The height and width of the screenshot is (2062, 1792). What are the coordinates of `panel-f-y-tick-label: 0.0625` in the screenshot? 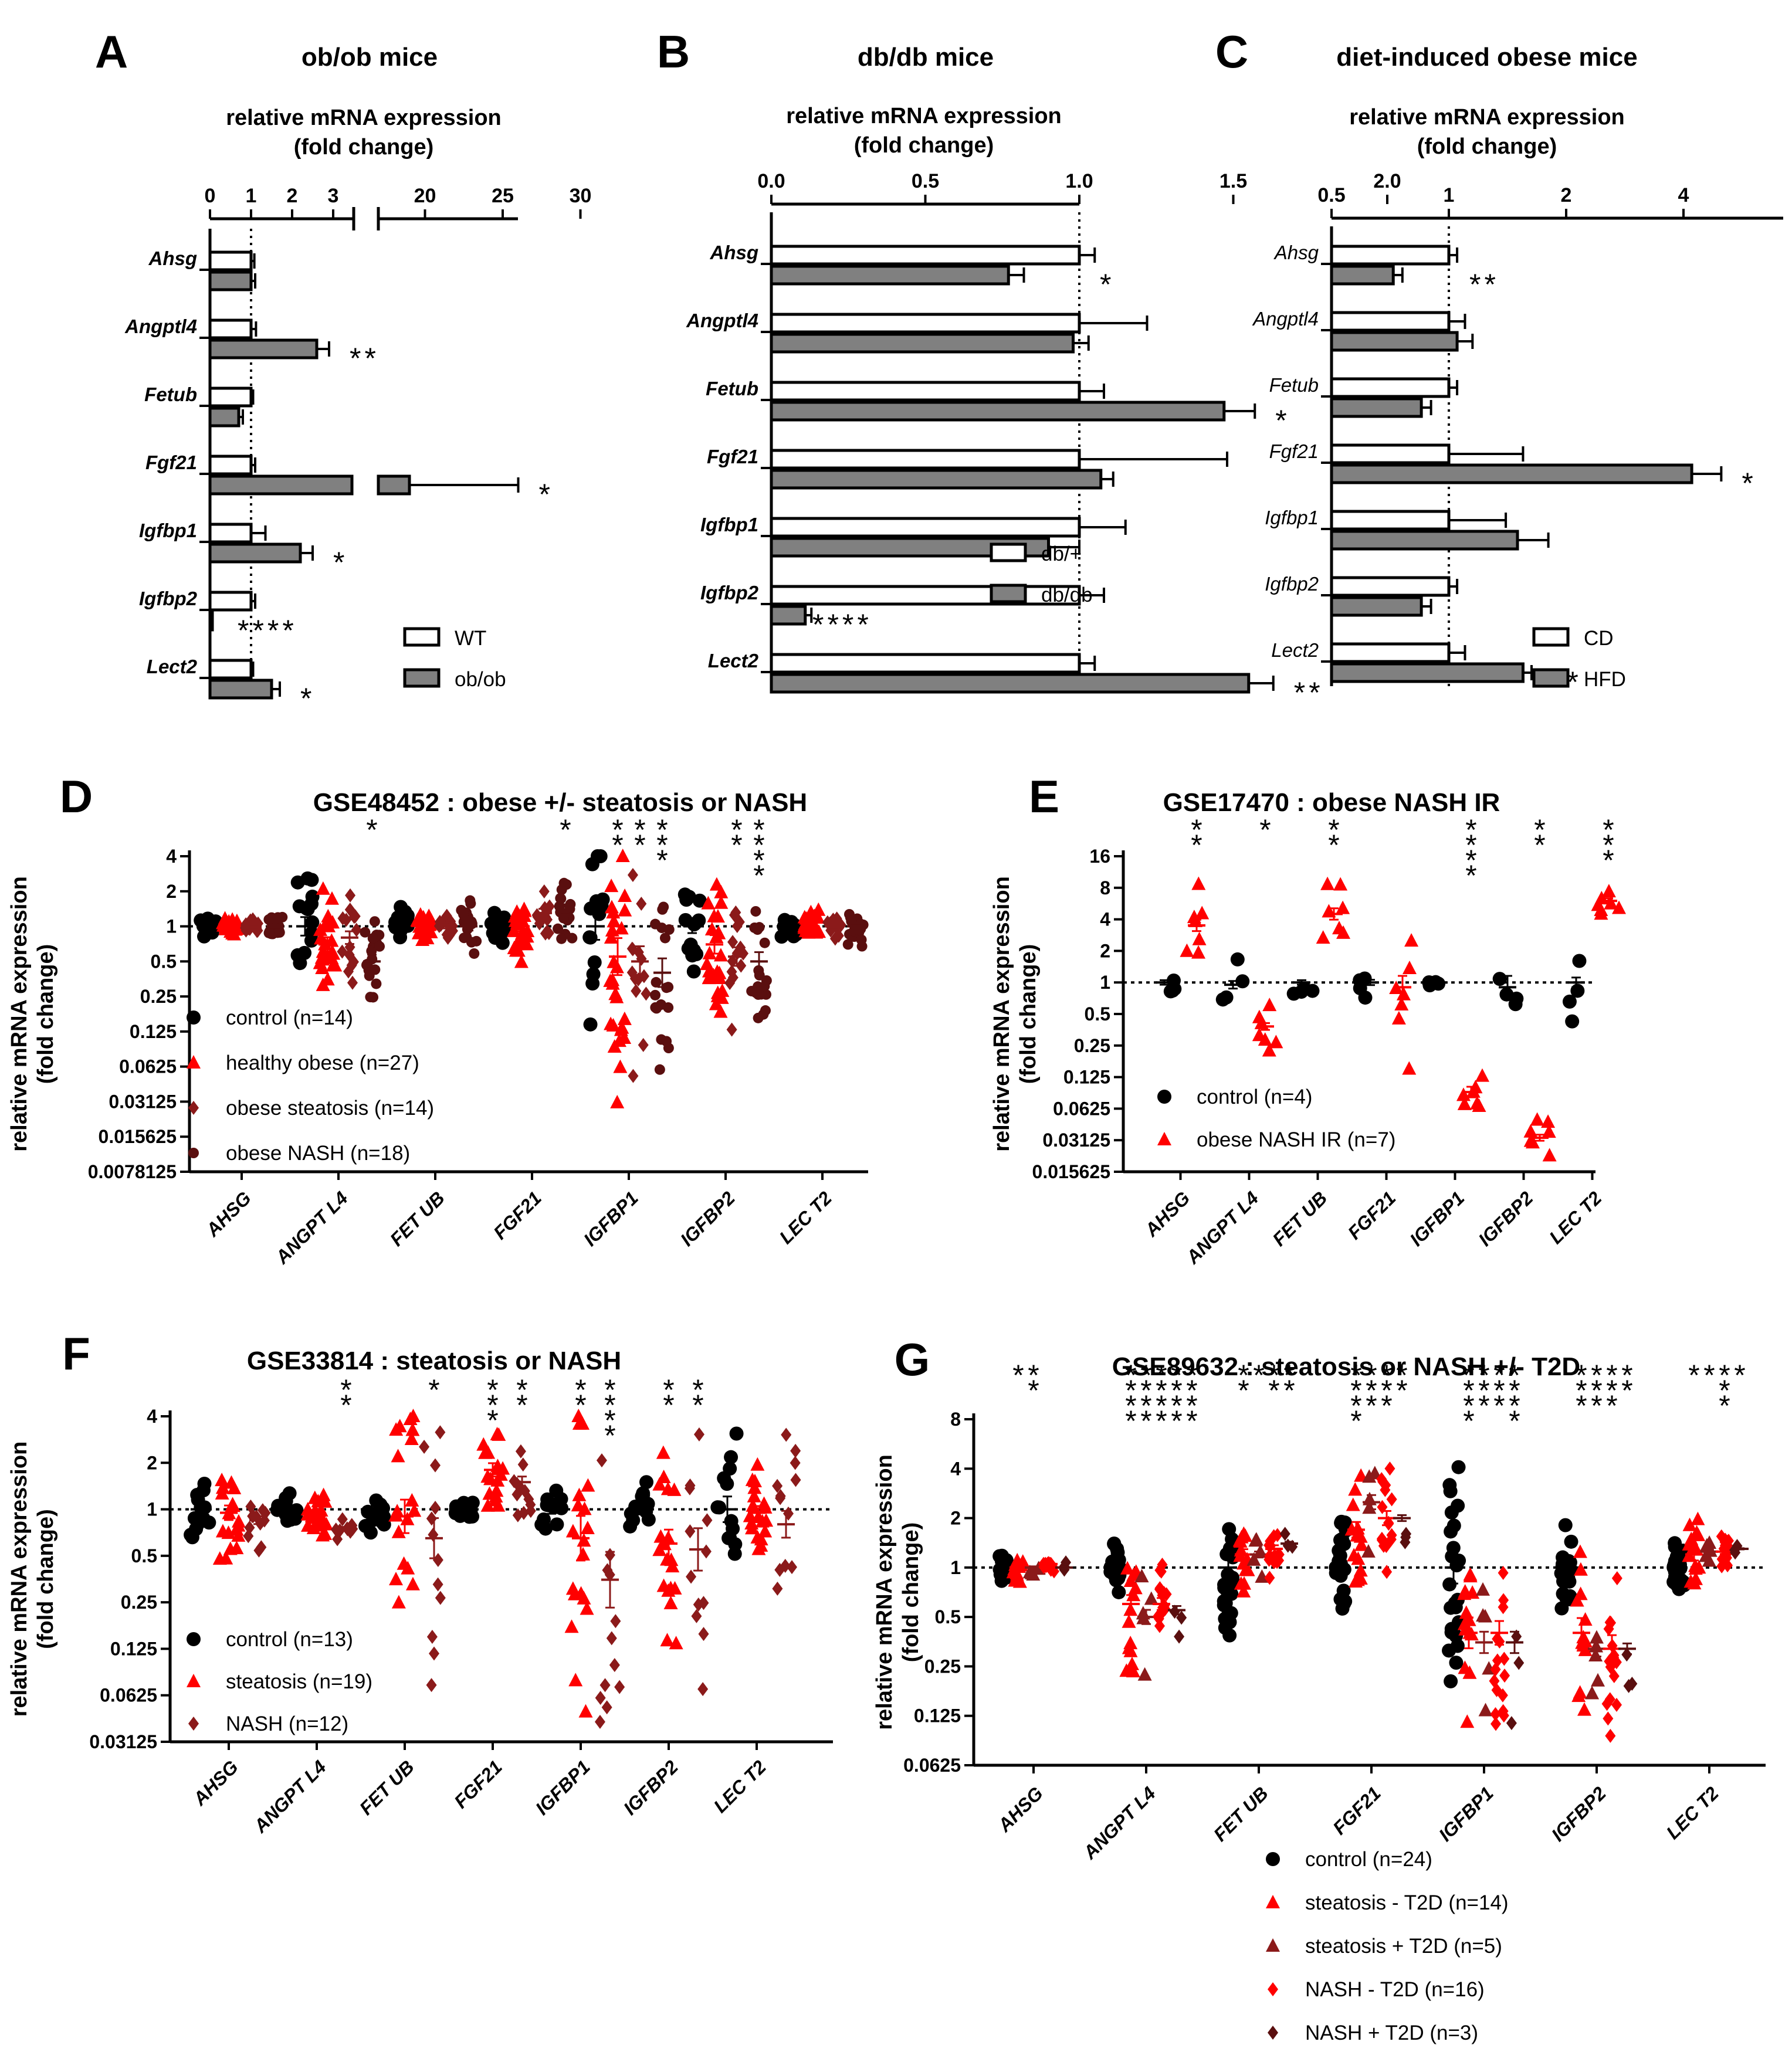 It's located at (128, 1695).